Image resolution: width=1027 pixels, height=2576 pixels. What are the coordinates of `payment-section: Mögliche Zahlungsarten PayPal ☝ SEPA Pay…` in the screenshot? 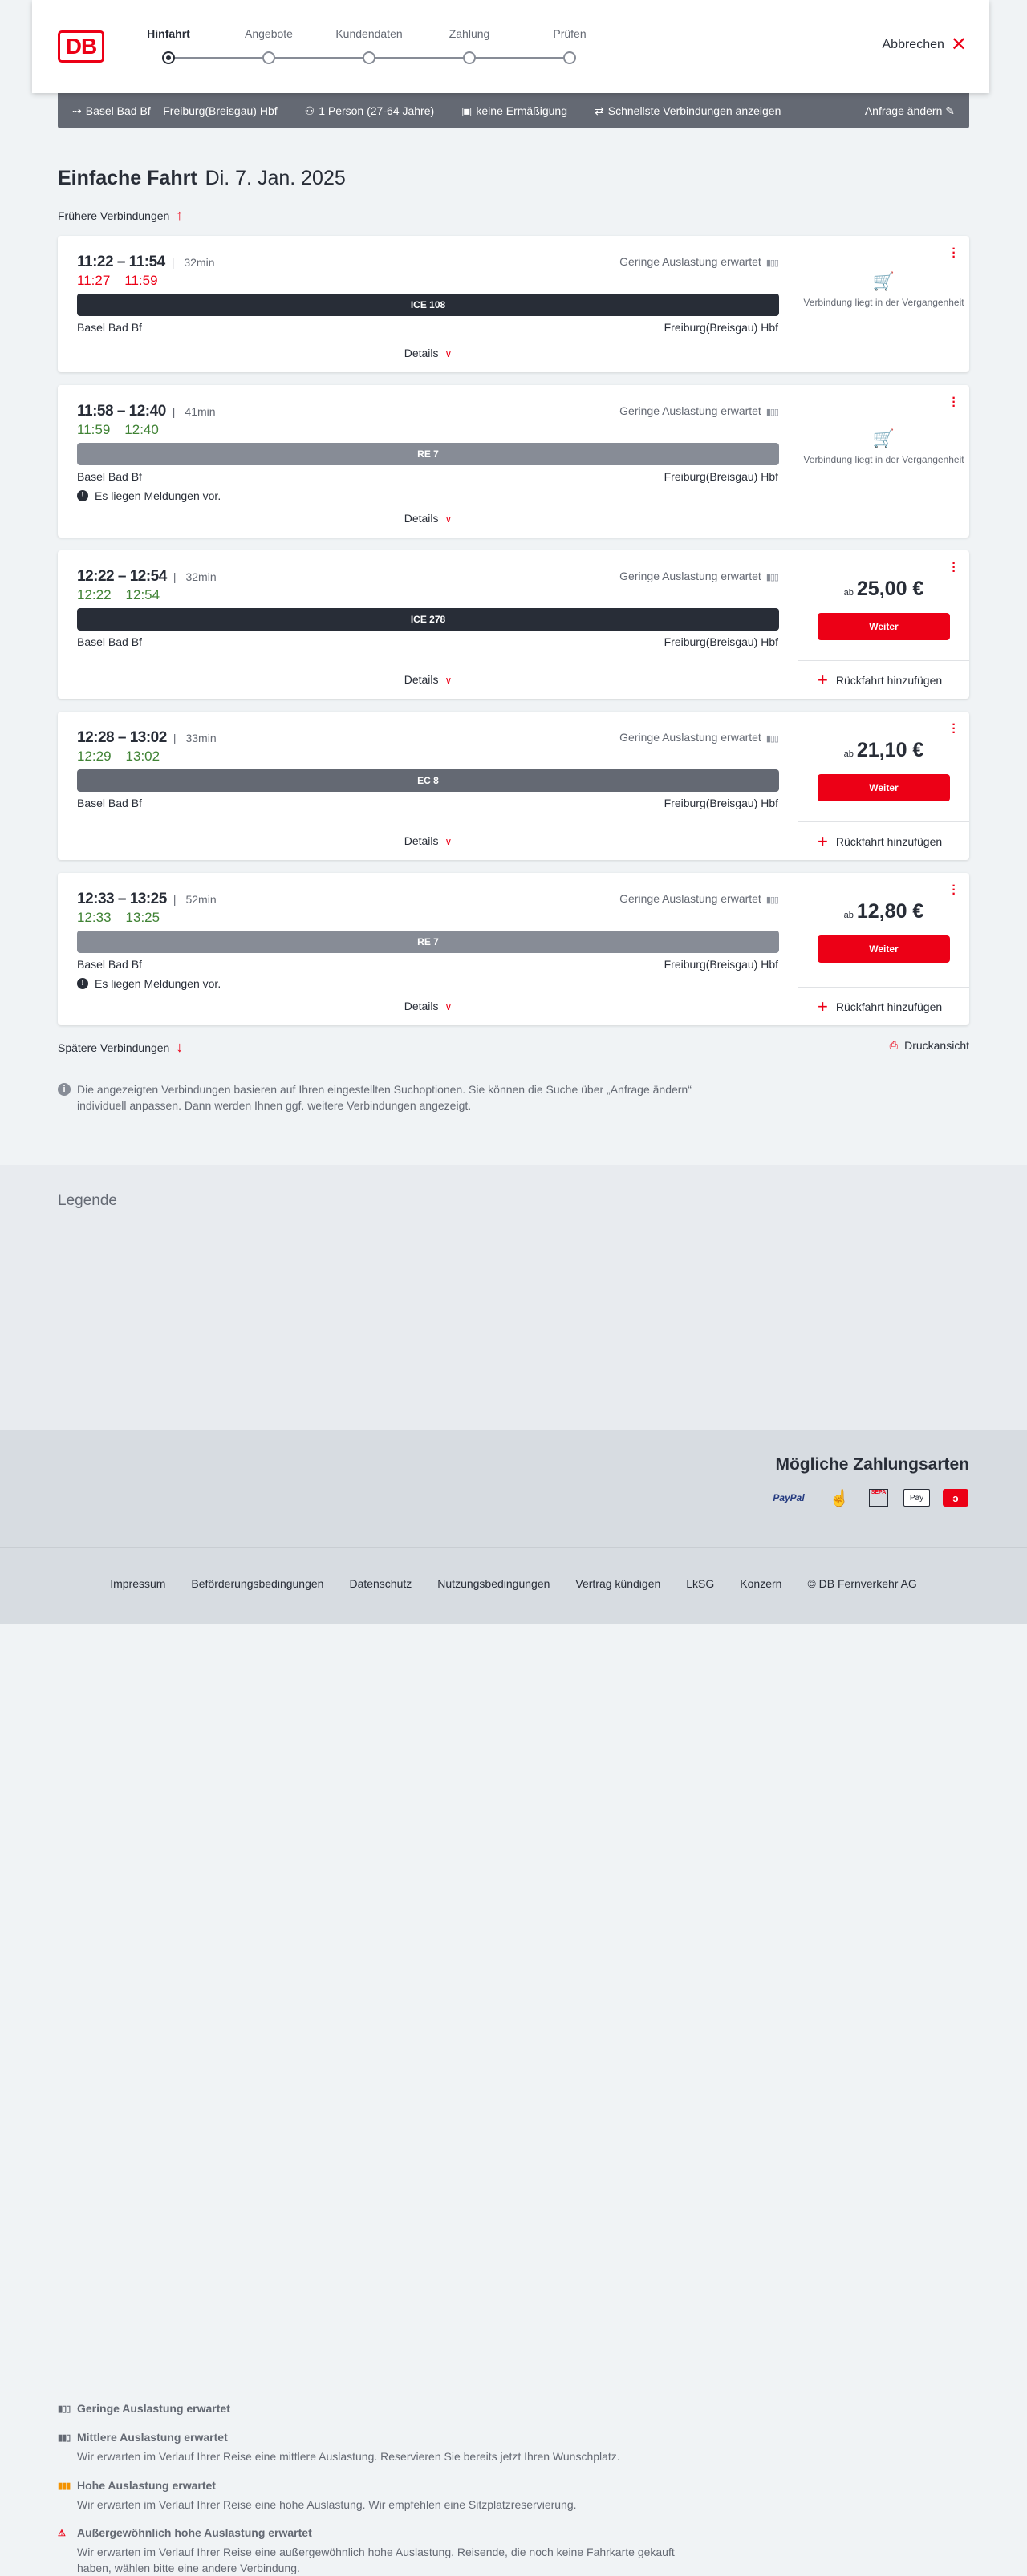 It's located at (513, 1488).